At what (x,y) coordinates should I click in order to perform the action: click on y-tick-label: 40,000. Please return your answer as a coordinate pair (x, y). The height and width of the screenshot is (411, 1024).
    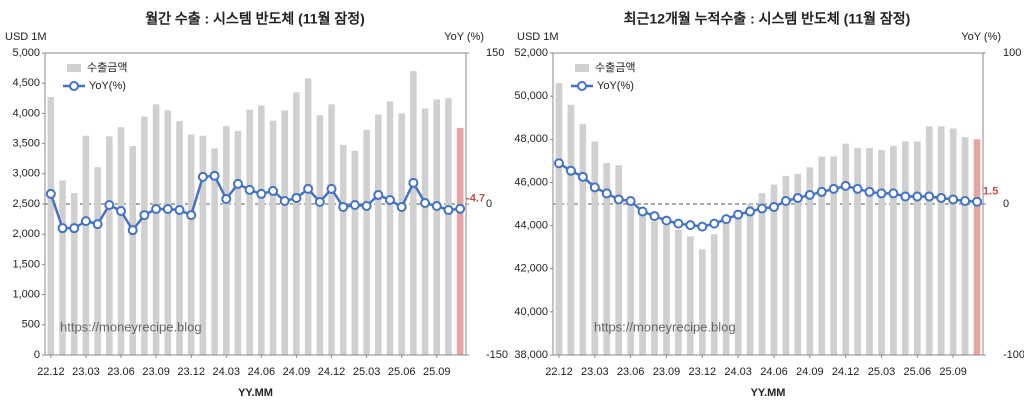
    Looking at the image, I should click on (531, 312).